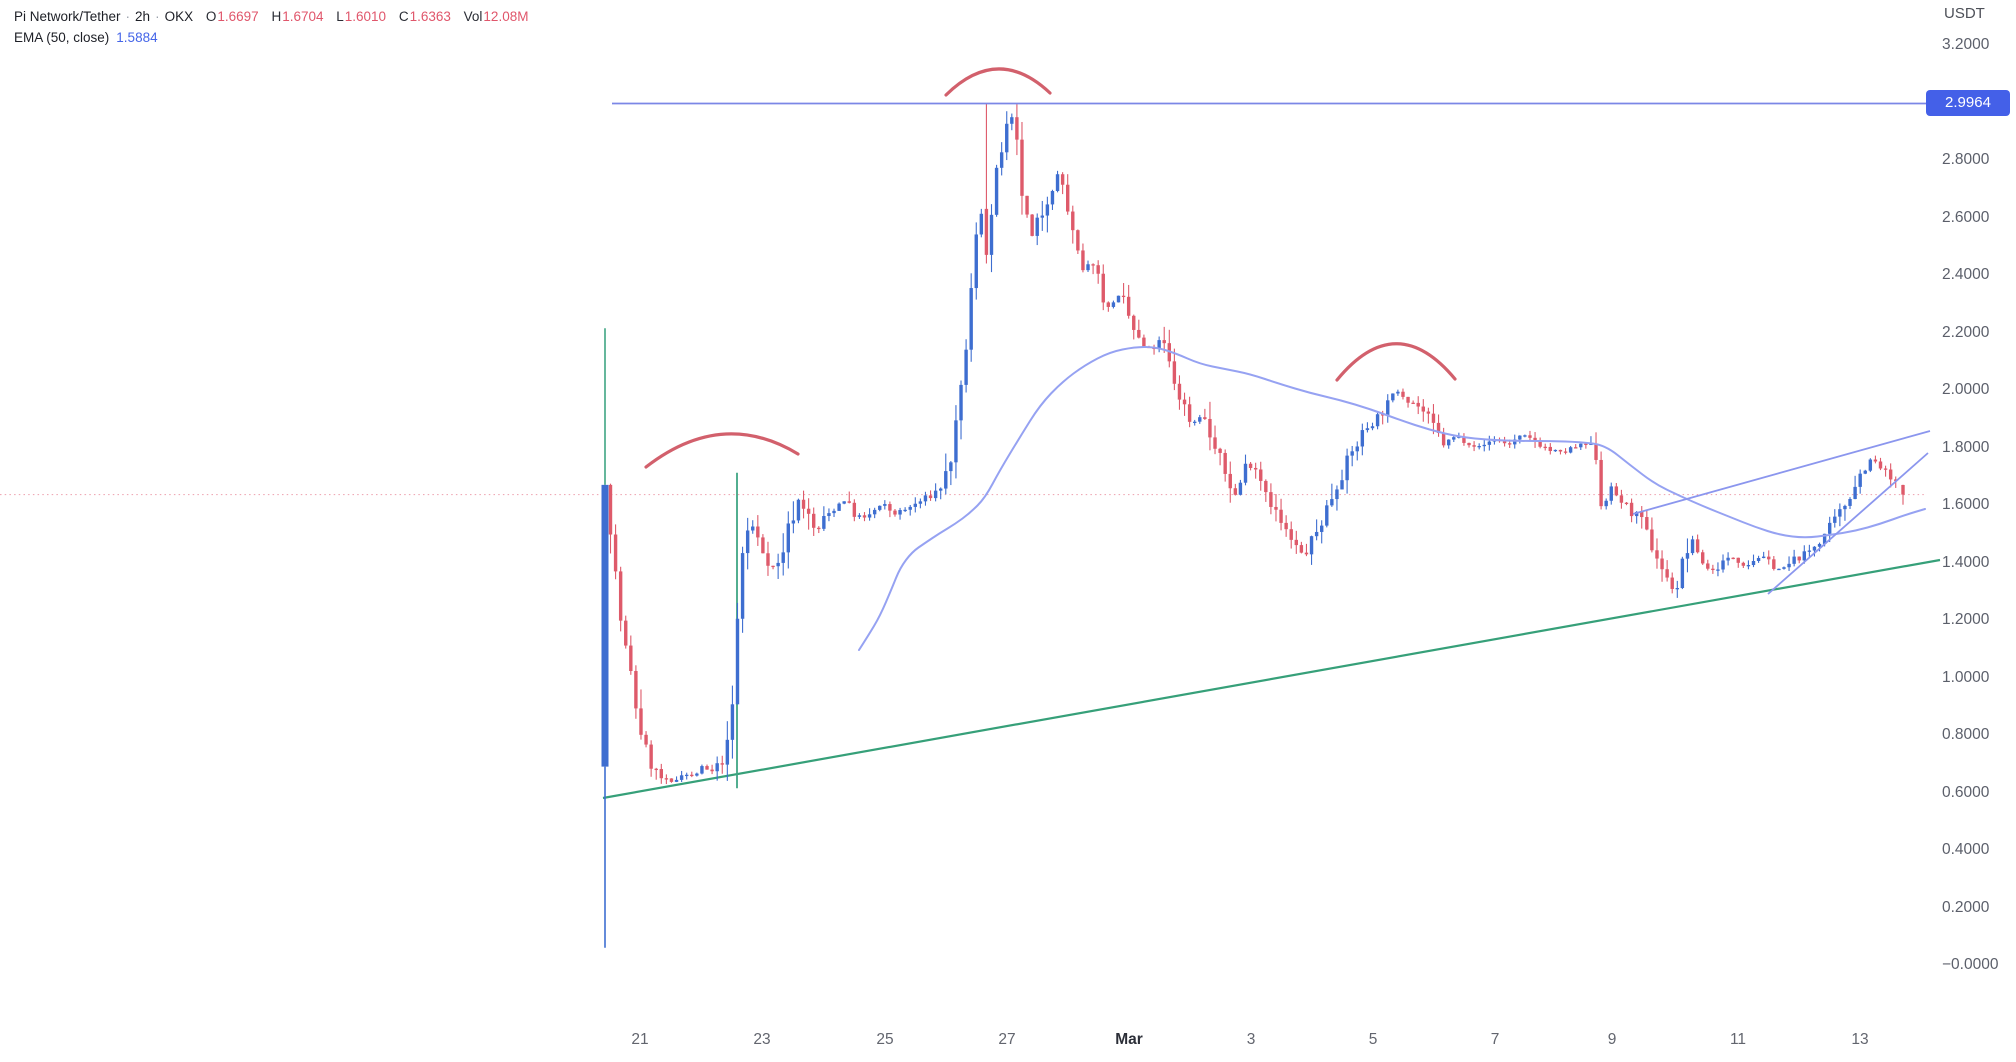 The image size is (2016, 1062). I want to click on right-shoulder-arc, so click(1396, 362).